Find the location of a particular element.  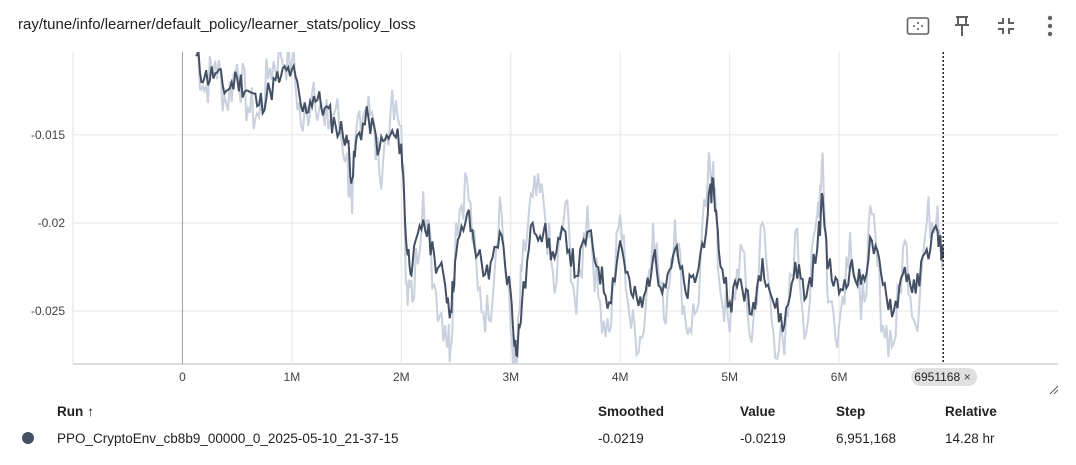

x-tick-label: 5M is located at coordinates (729, 377).